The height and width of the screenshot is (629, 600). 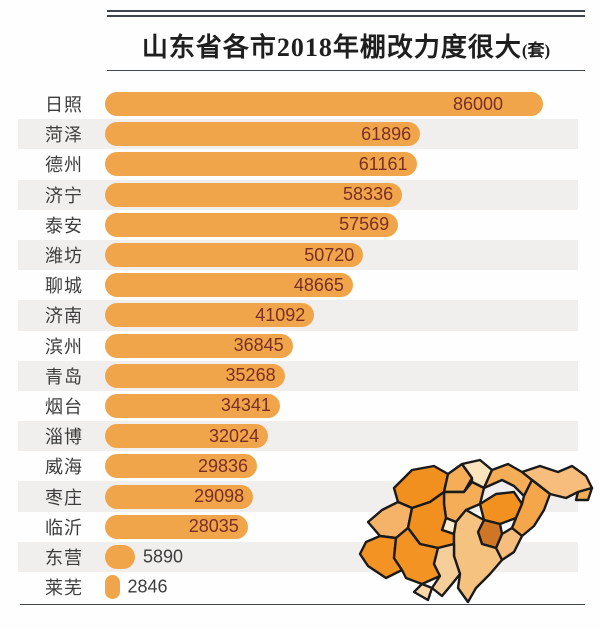 What do you see at coordinates (229, 285) in the screenshot?
I see `bar: 48665` at bounding box center [229, 285].